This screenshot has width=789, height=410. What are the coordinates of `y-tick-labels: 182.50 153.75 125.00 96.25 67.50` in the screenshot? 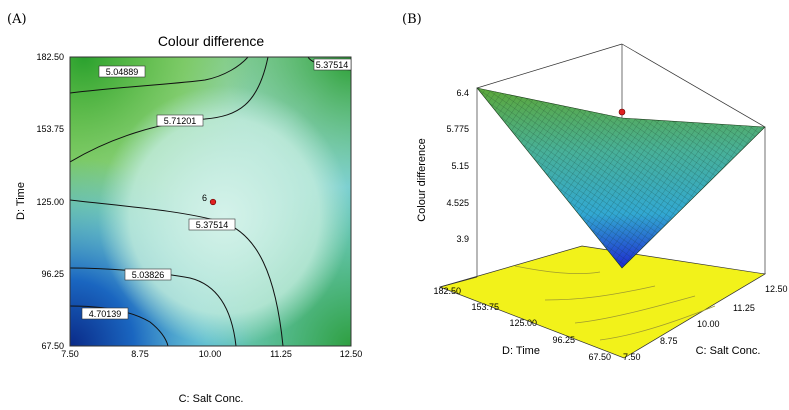 It's located at (522, 324).